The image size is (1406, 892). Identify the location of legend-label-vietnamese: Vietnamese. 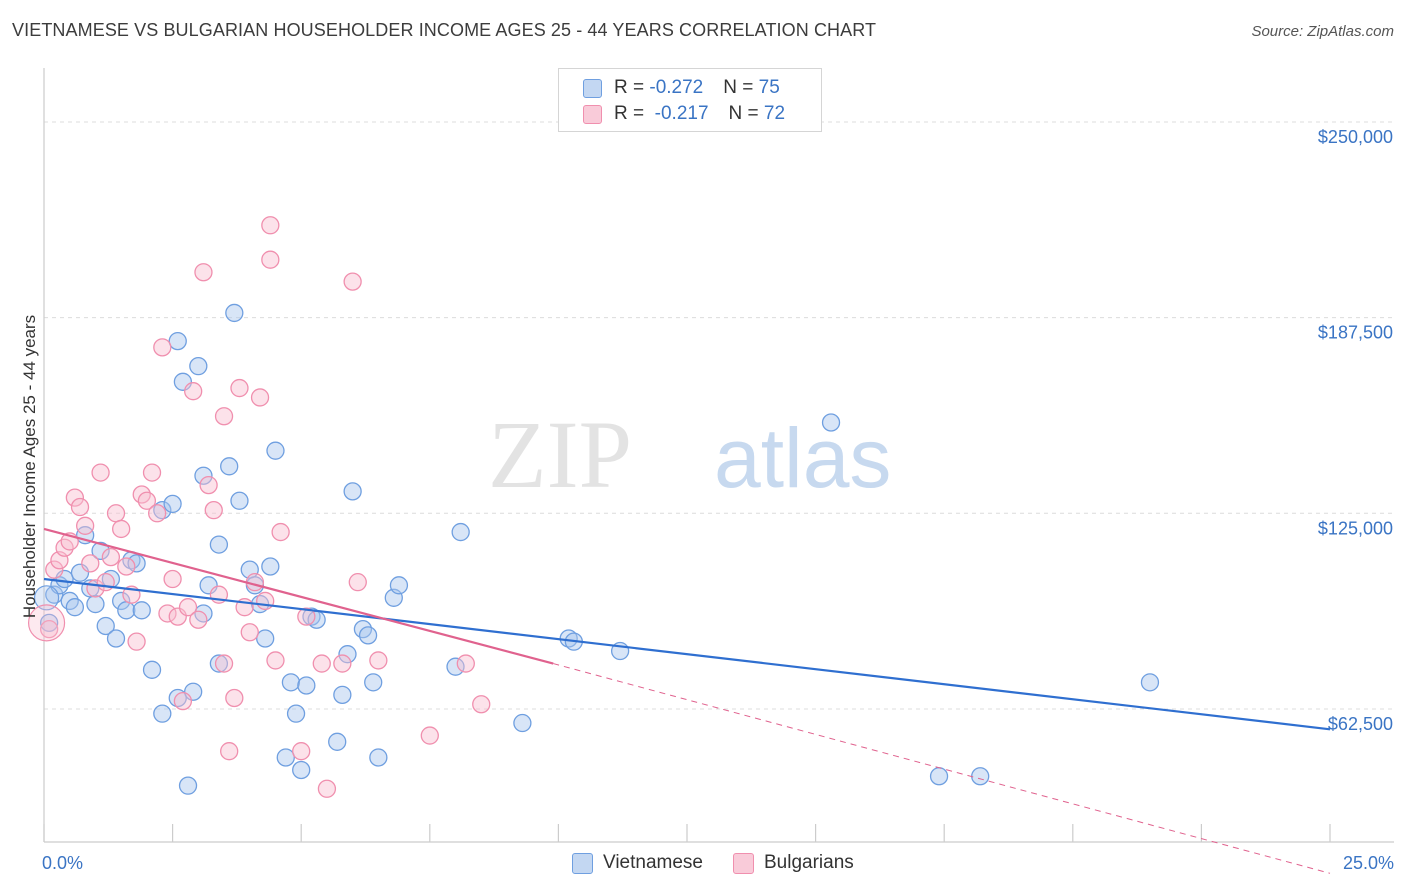
(653, 862).